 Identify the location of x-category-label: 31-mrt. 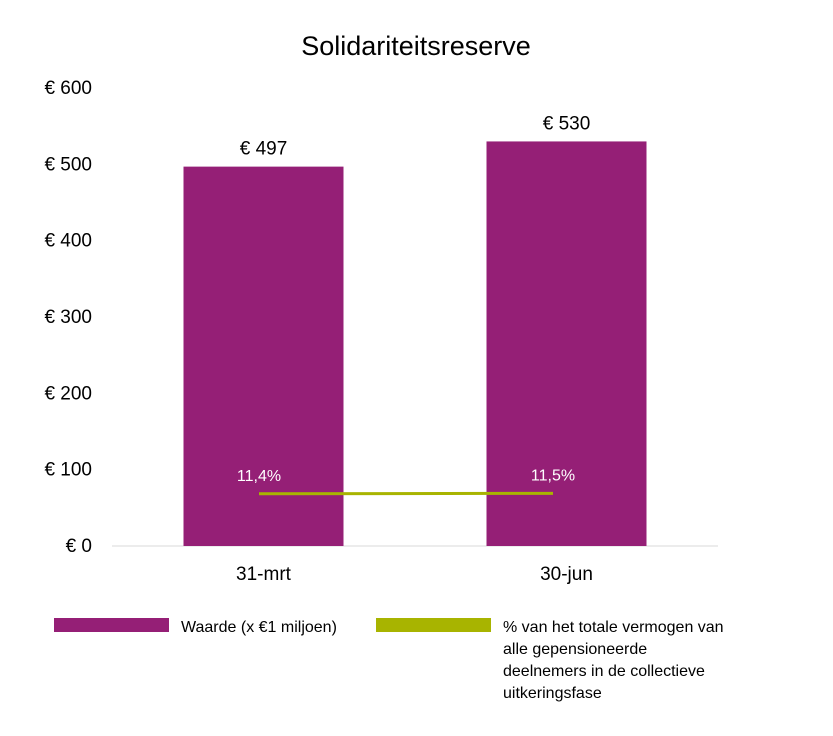
(264, 574).